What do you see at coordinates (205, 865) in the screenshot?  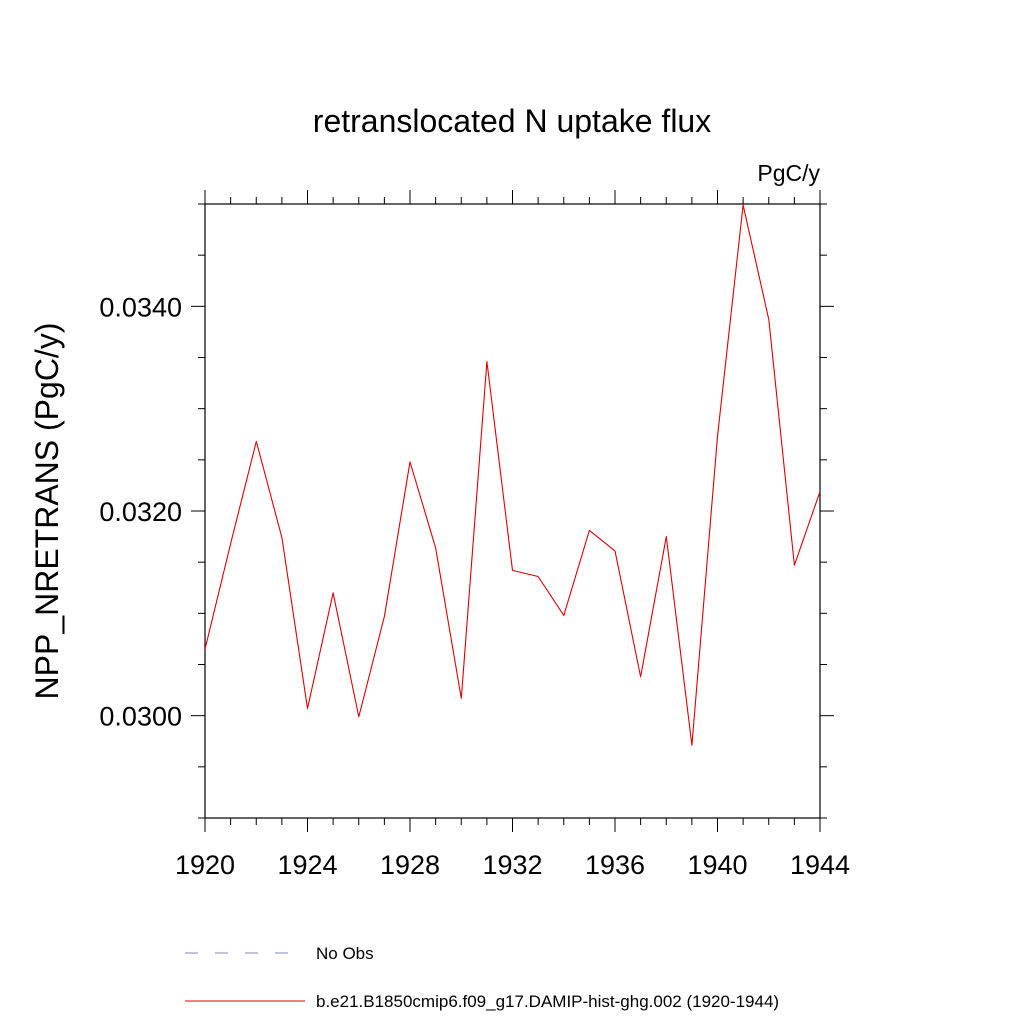 I see `x-tick-label: 1920` at bounding box center [205, 865].